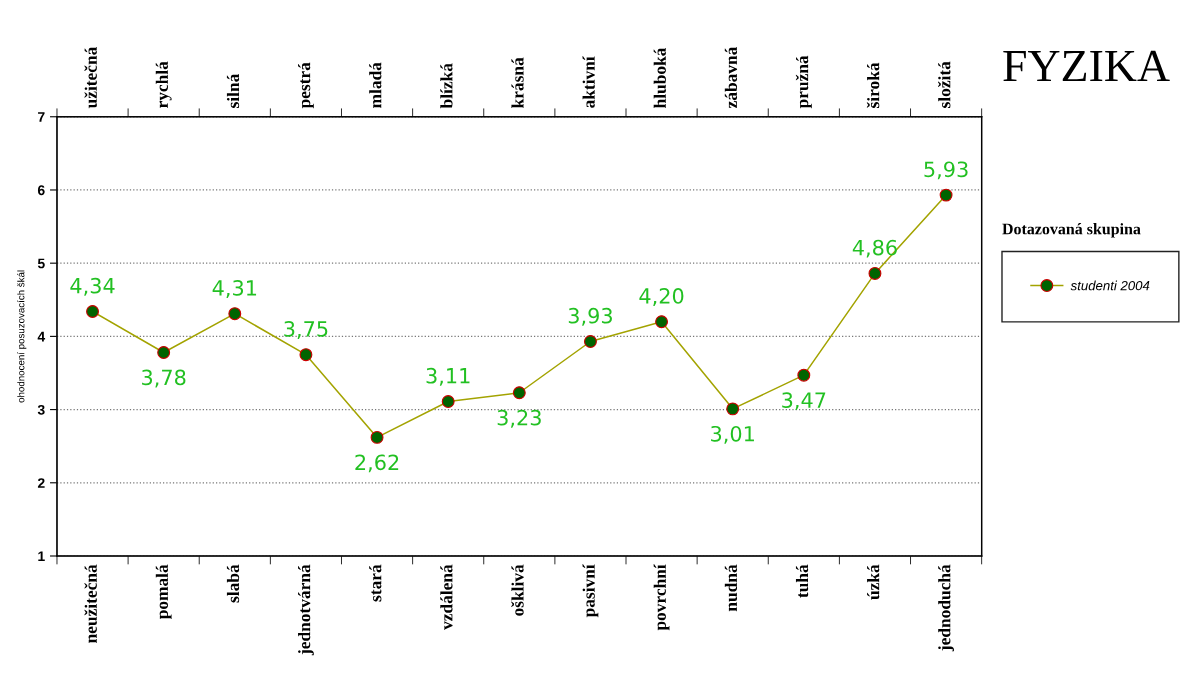 This screenshot has height=695, width=1187. I want to click on text: pružná, so click(803, 82).